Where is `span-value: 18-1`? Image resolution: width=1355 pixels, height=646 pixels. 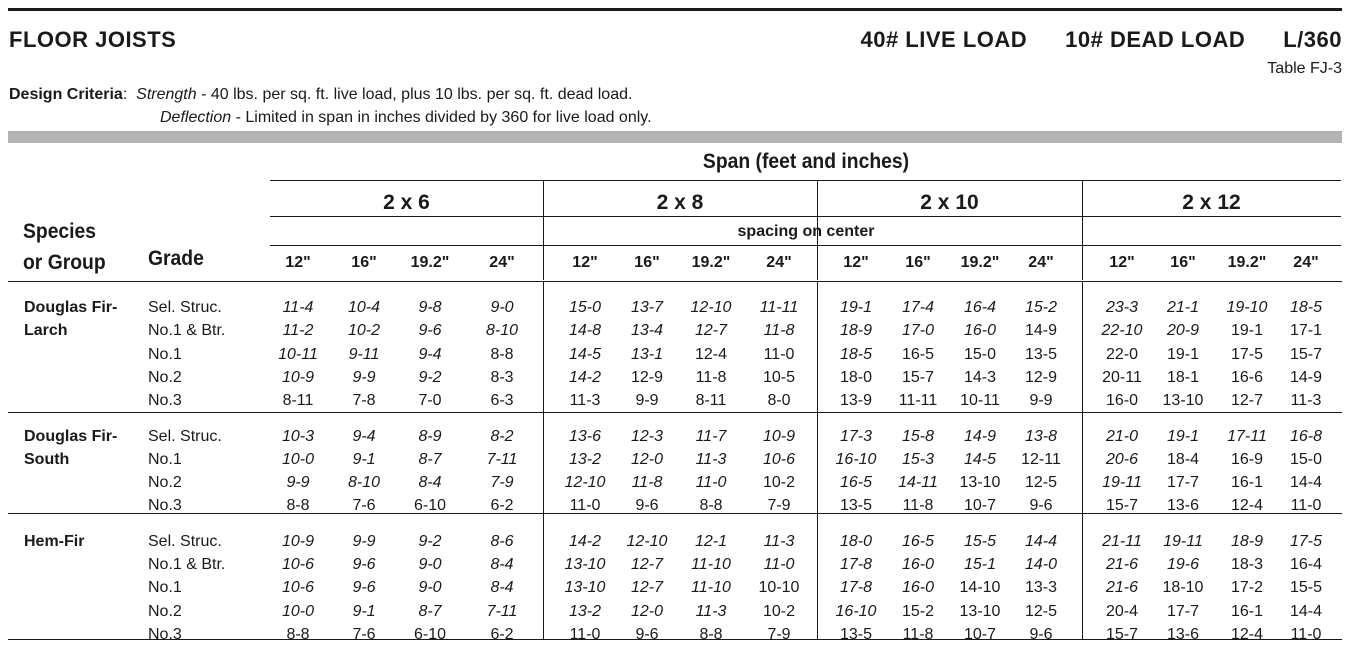 span-value: 18-1 is located at coordinates (1183, 377).